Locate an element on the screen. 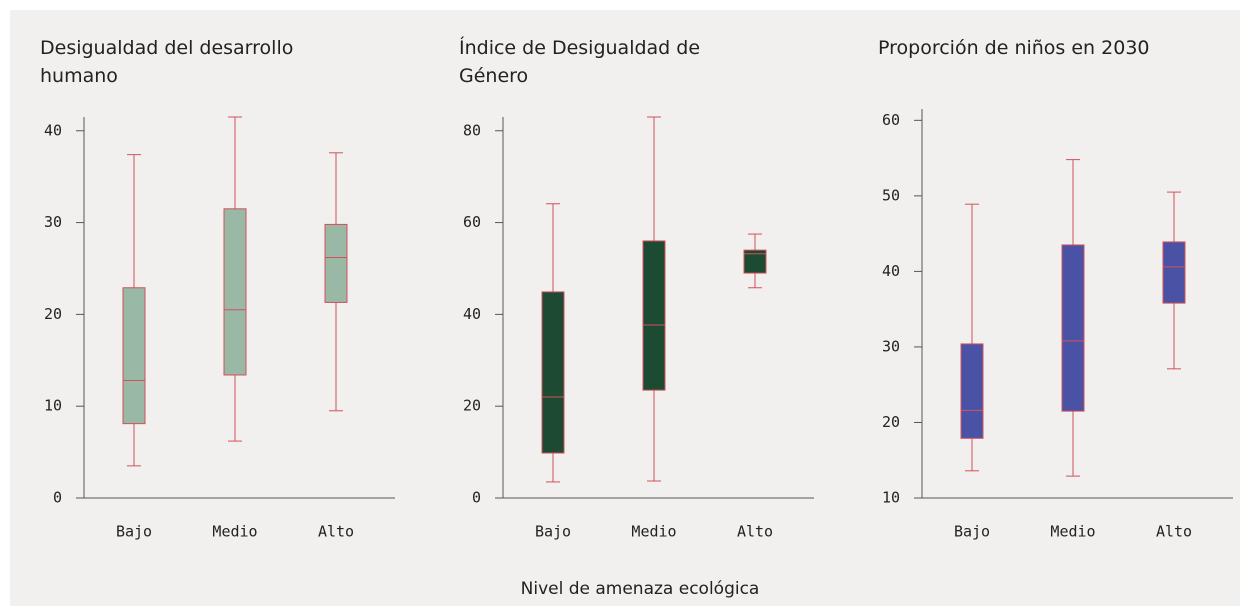  x-axis-label: Nivel de amenaza ecológica is located at coordinates (640, 589).